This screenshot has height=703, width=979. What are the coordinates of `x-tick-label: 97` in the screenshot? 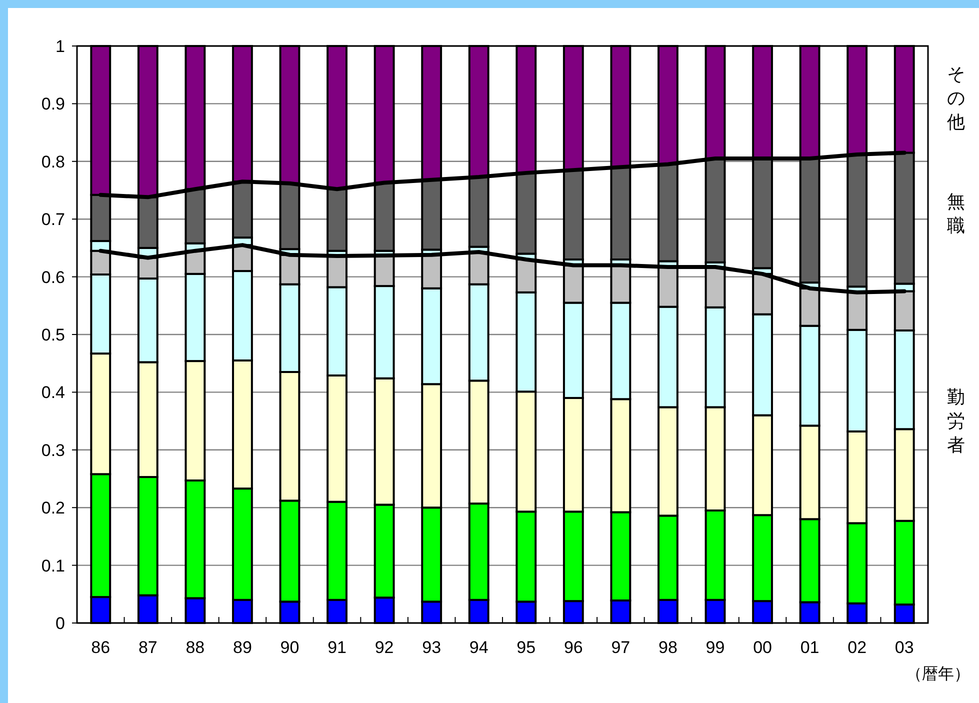 It's located at (620, 647).